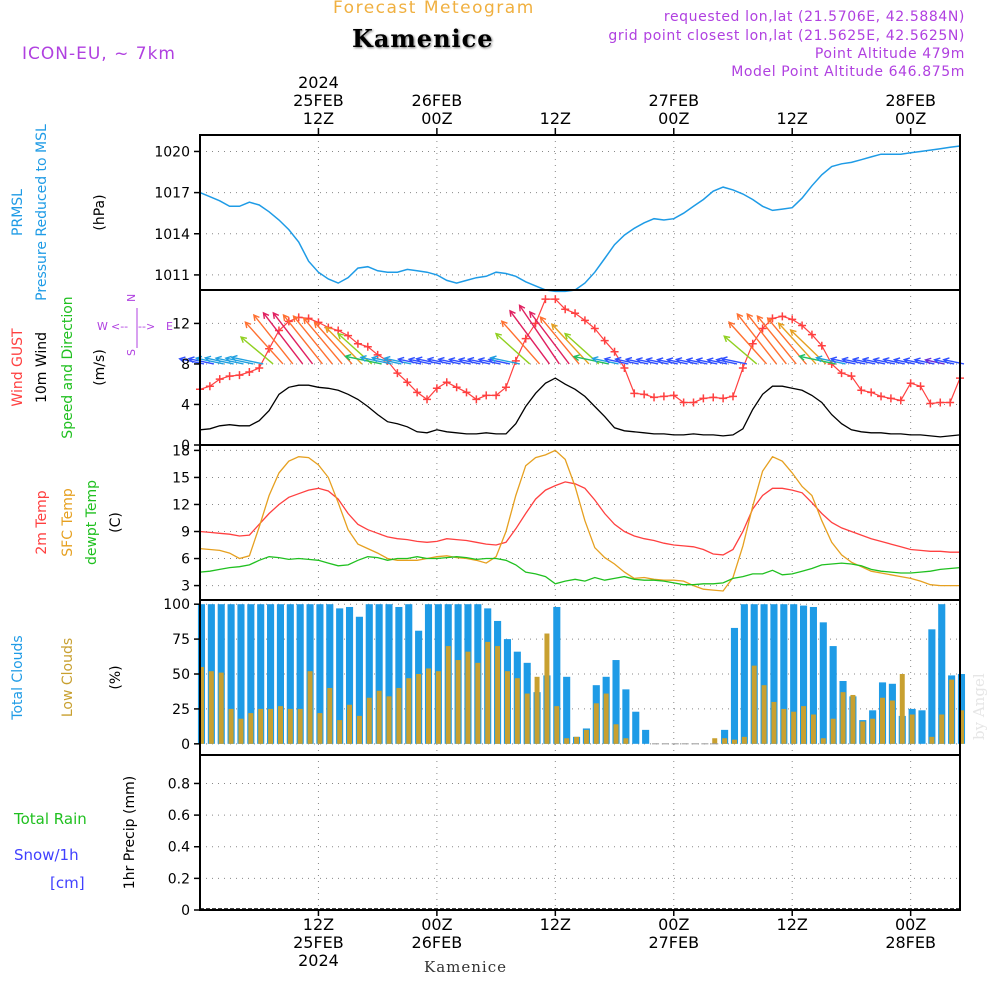 The width and height of the screenshot is (1000, 1000). What do you see at coordinates (910, 118) in the screenshot?
I see `top-time-label: 00Z` at bounding box center [910, 118].